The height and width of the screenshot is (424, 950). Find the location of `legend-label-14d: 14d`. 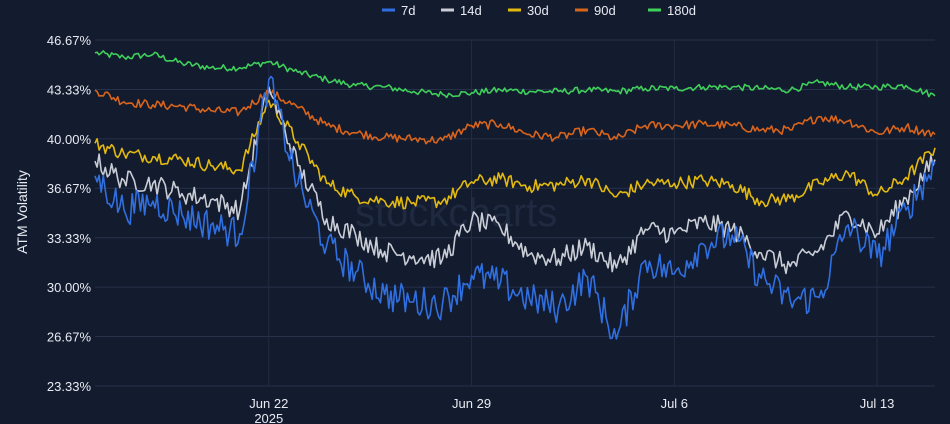

legend-label-14d: 14d is located at coordinates (471, 10).